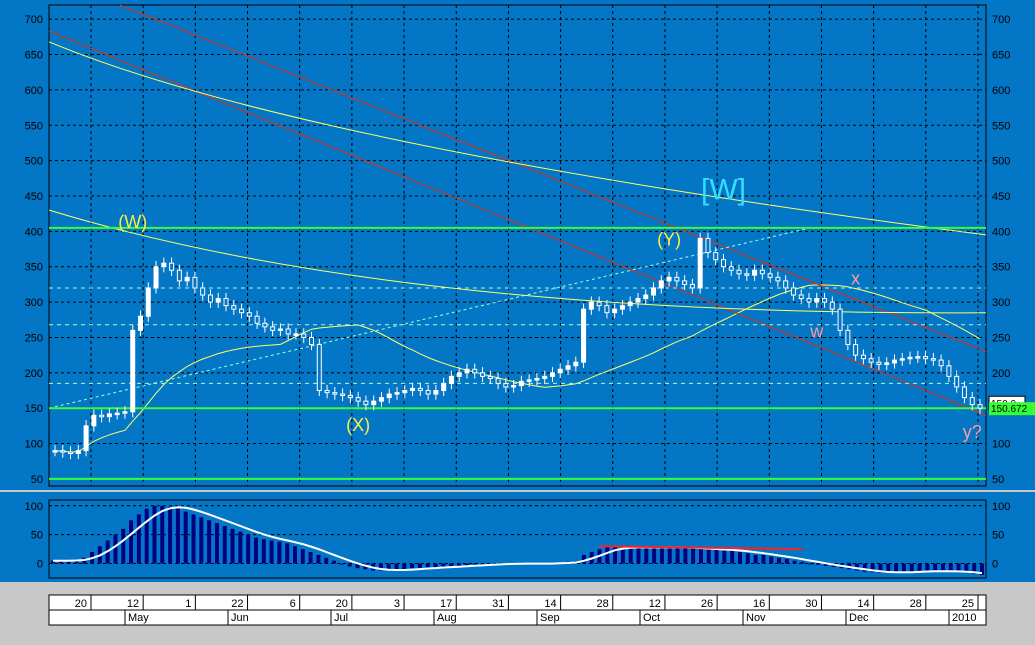 This screenshot has width=1035, height=645. What do you see at coordinates (188, 604) in the screenshot?
I see `day-tick-label: 1` at bounding box center [188, 604].